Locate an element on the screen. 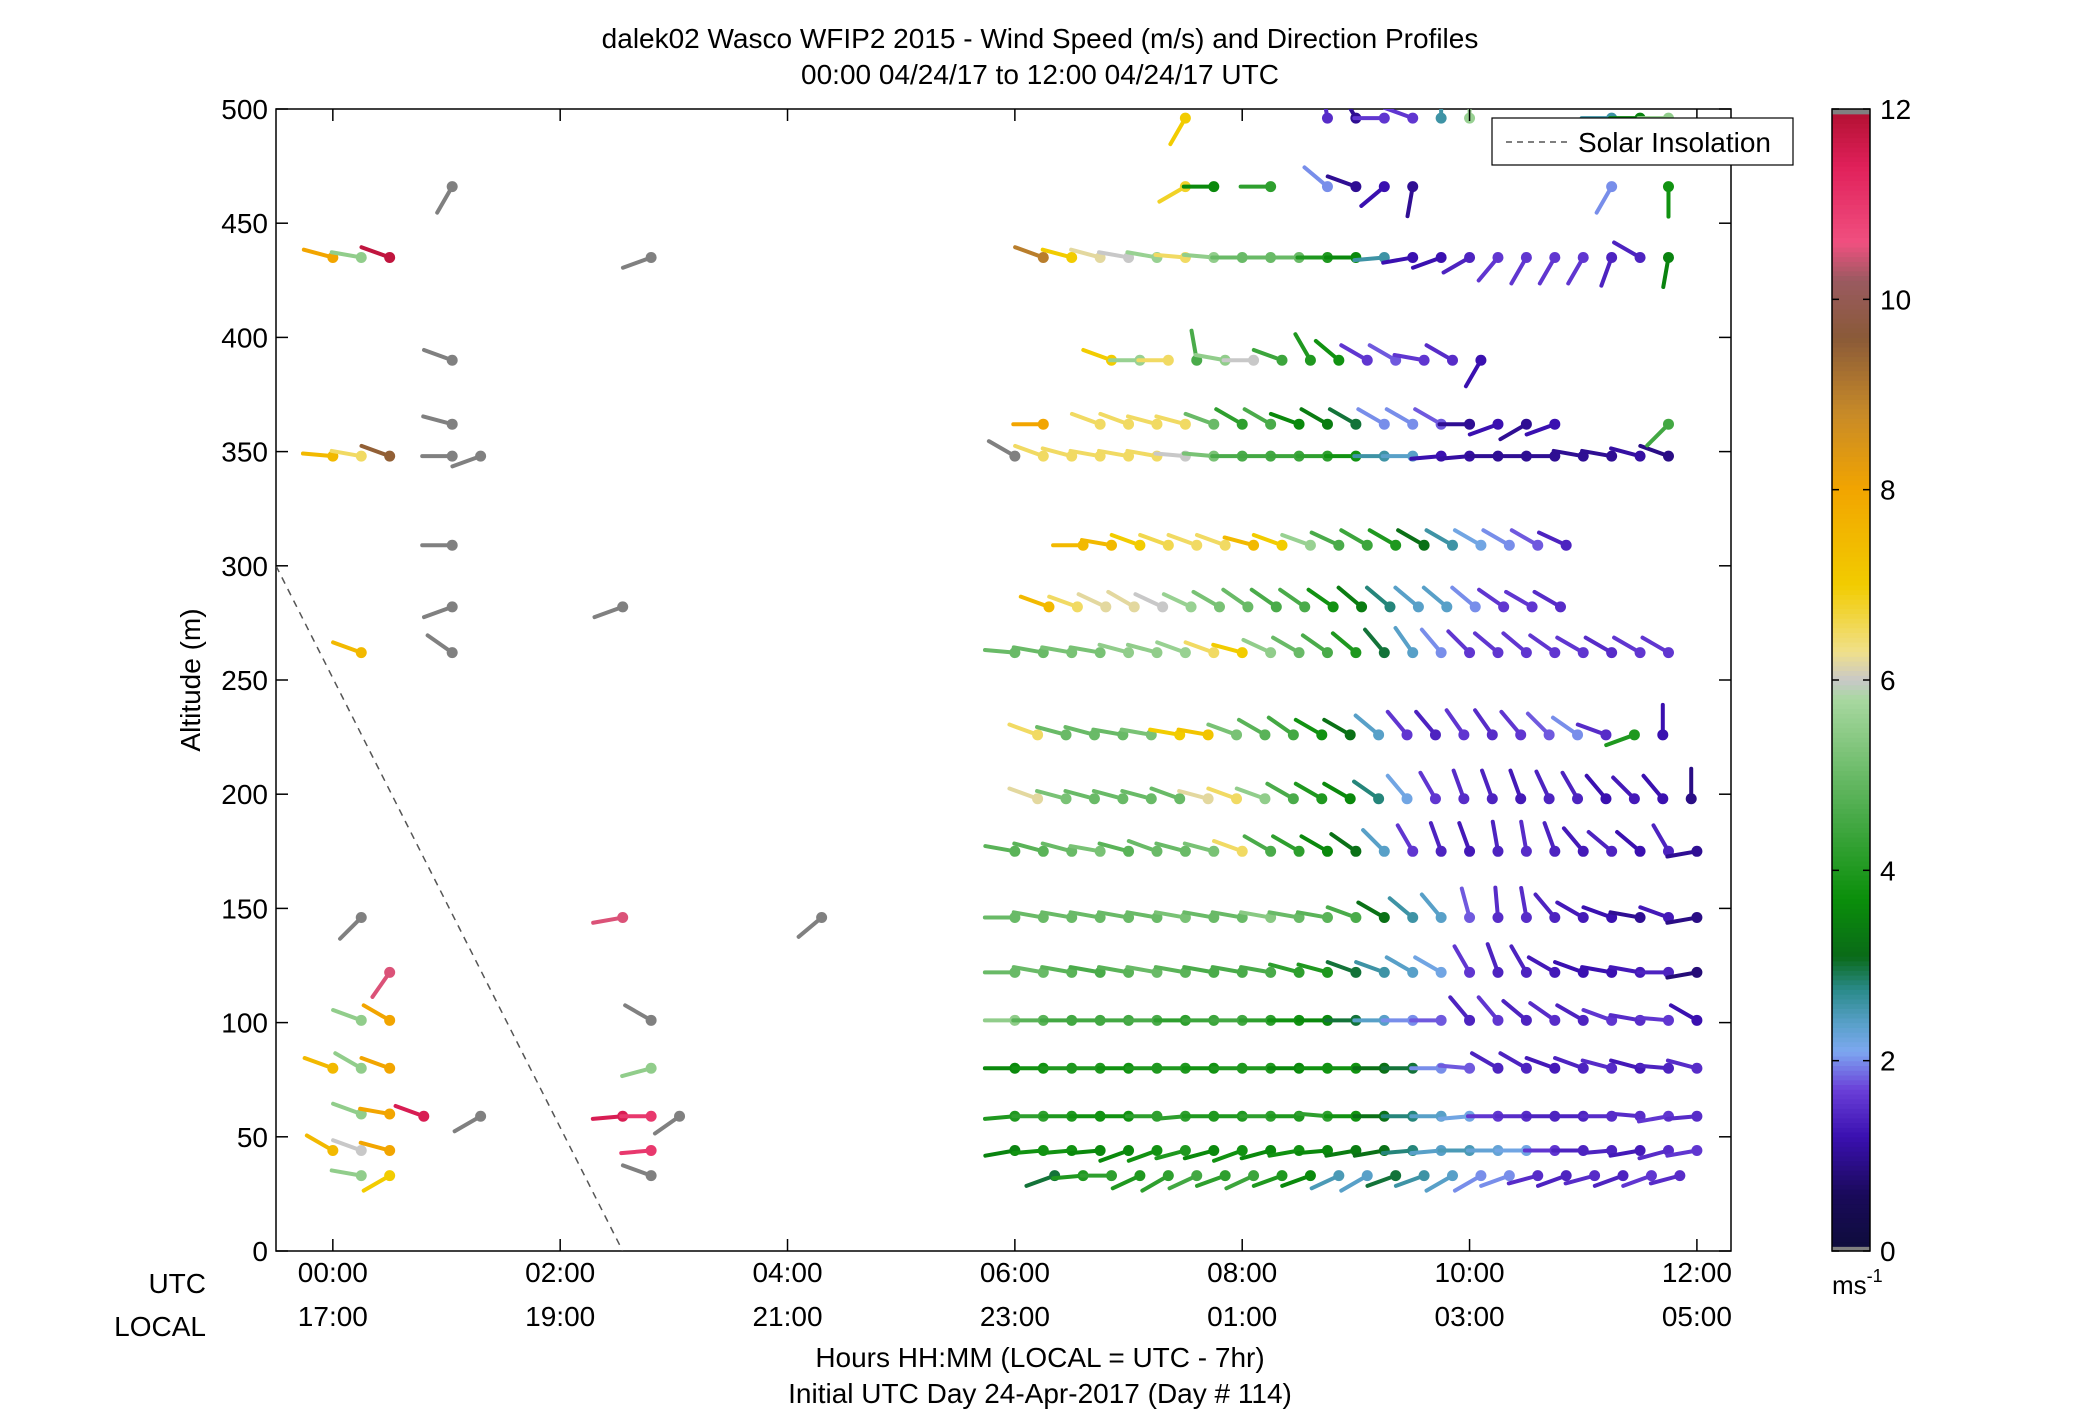 This screenshot has height=1425, width=2098. colorbar-tick-label: 8 is located at coordinates (1888, 490).